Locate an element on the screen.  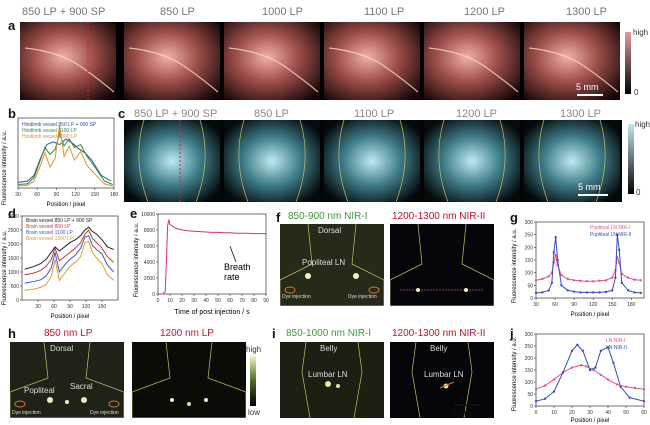
panel-i-lumbar-left: Lumbar LN is located at coordinates (328, 374).